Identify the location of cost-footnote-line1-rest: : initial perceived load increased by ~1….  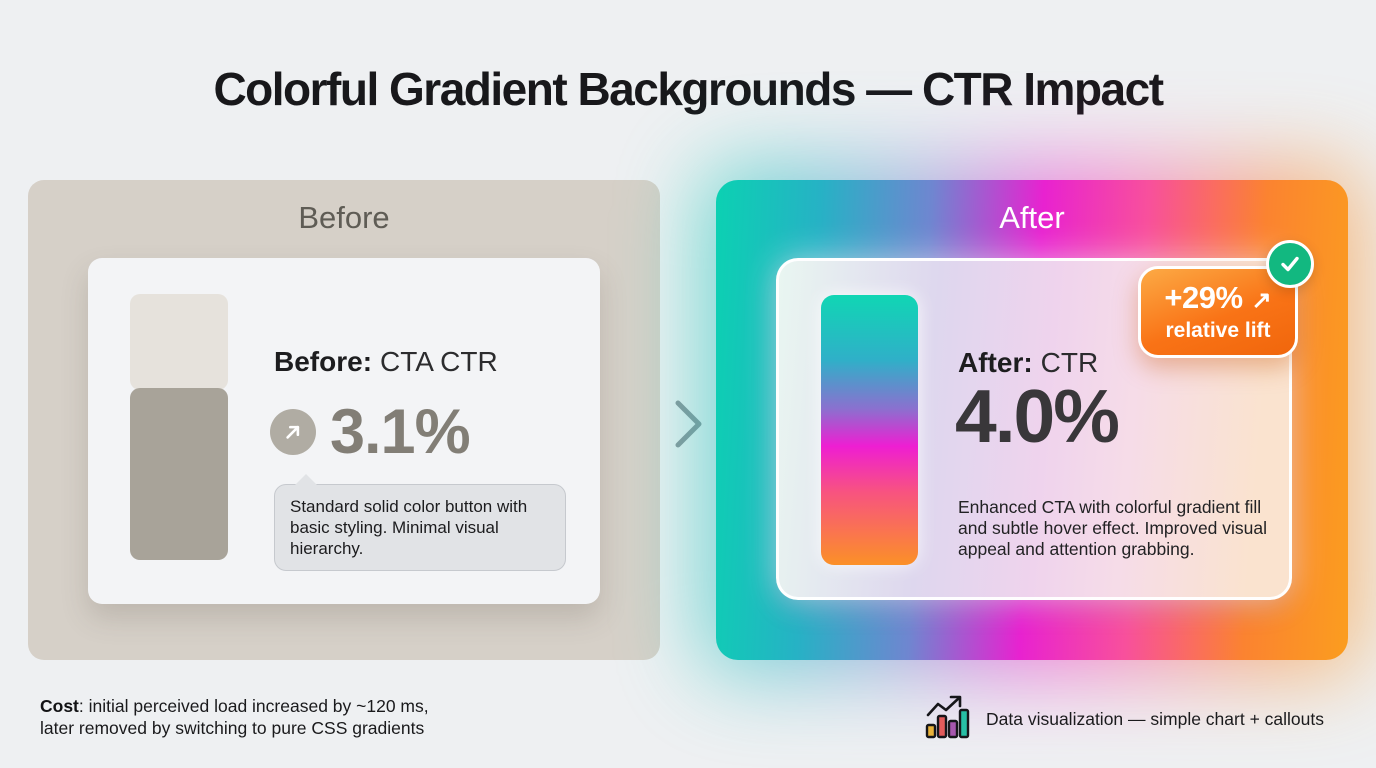
(253, 706).